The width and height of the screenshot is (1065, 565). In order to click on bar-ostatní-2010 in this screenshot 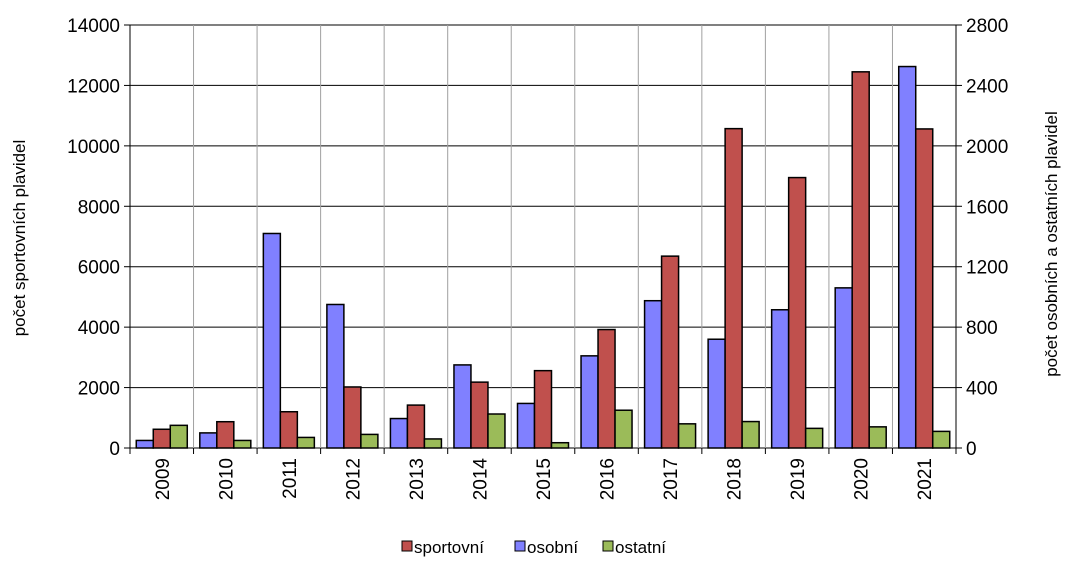, I will do `click(242, 444)`.